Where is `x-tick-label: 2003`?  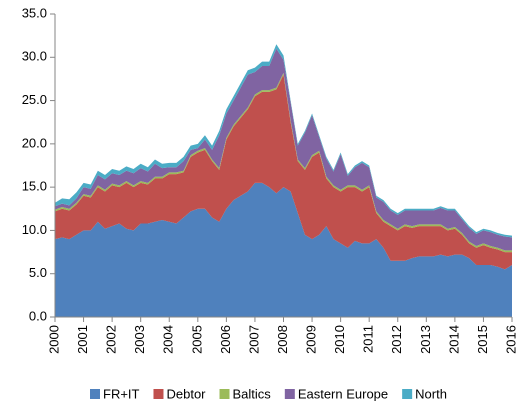 x-tick-label: 2003 is located at coordinates (139, 339).